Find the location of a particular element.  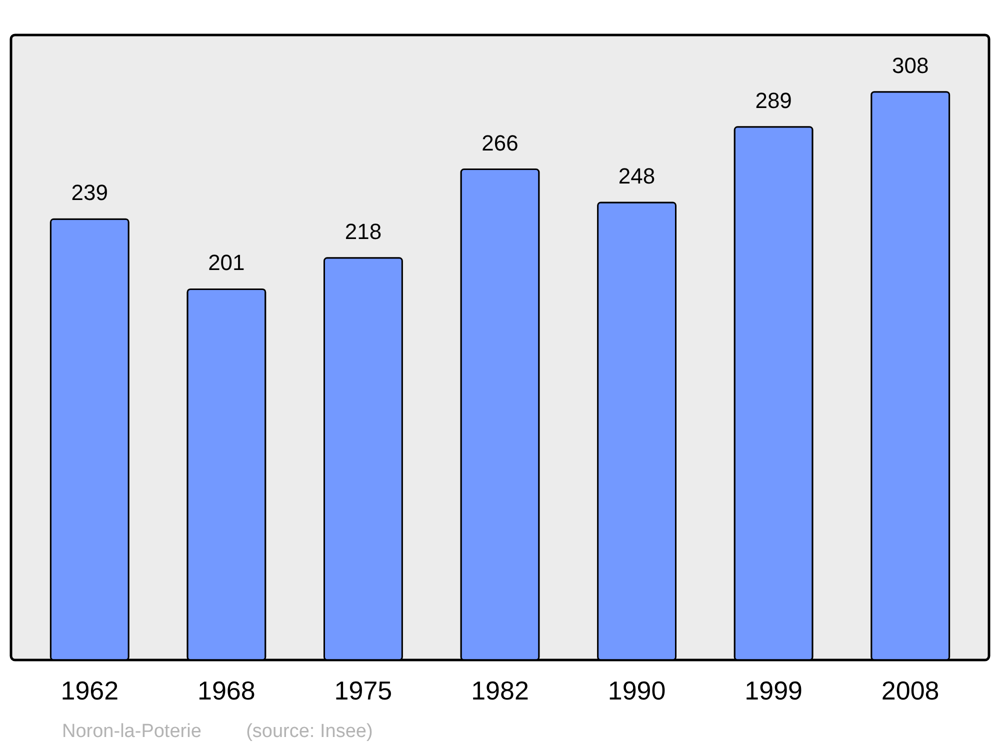

x-tick-label: 1962 is located at coordinates (89, 691).